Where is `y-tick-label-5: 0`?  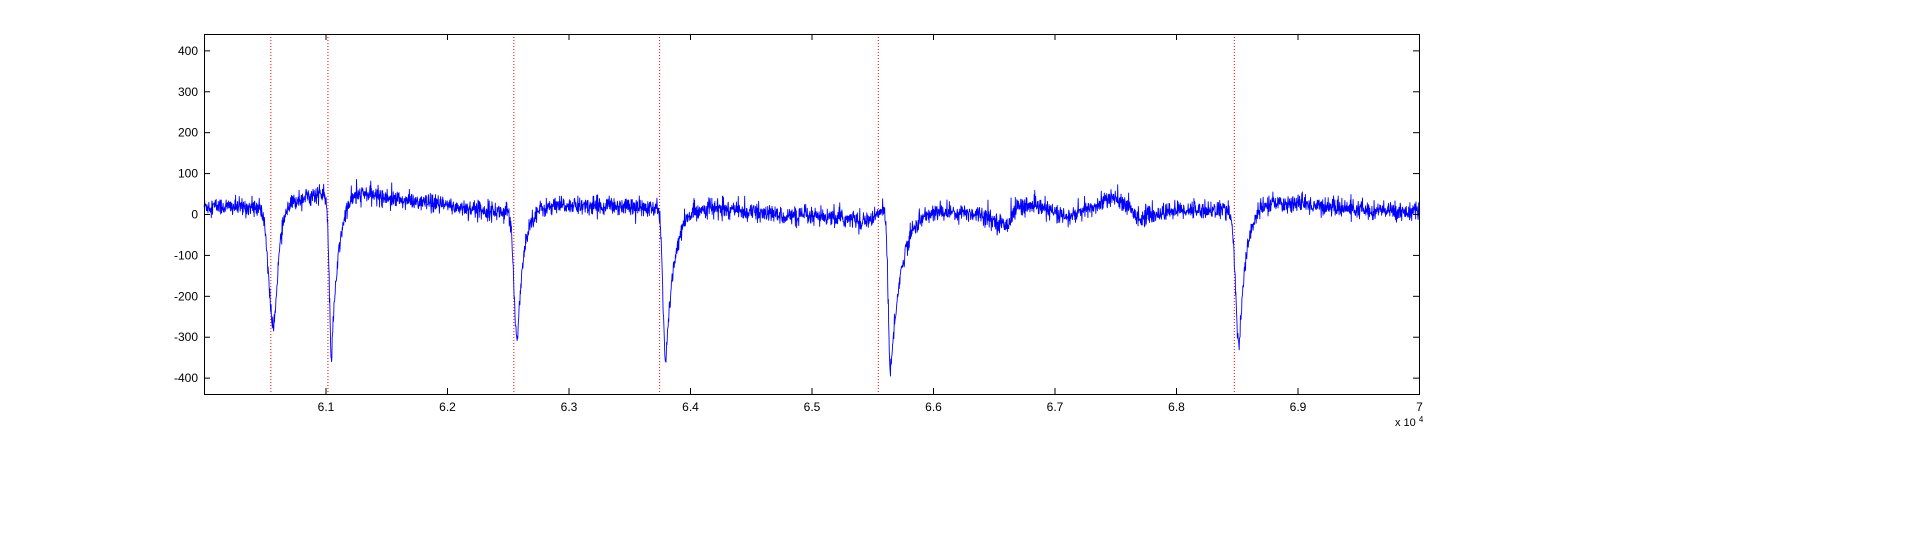 y-tick-label-5: 0 is located at coordinates (194, 215).